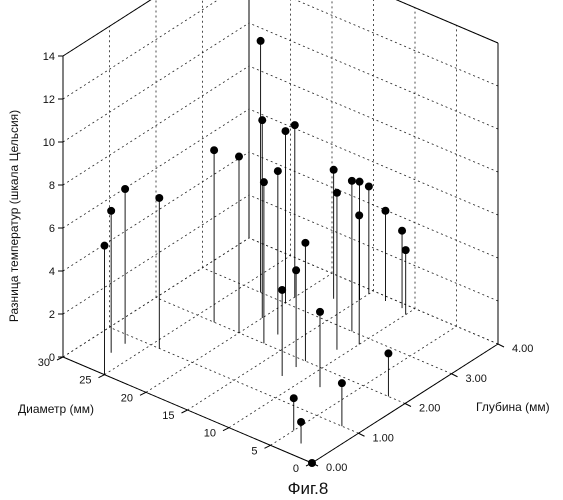 Image resolution: width=563 pixels, height=500 pixels. What do you see at coordinates (254, 451) in the screenshot?
I see `diameter-tick-label: 5` at bounding box center [254, 451].